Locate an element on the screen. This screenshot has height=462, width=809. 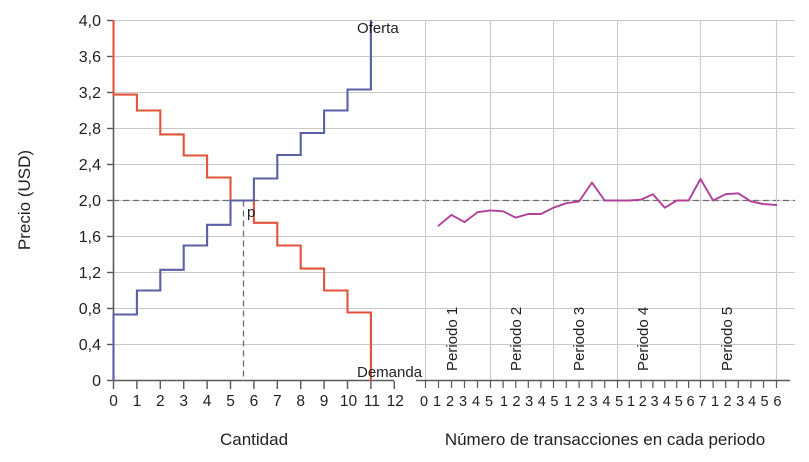
y-tick-label: 0 is located at coordinates (96, 381).